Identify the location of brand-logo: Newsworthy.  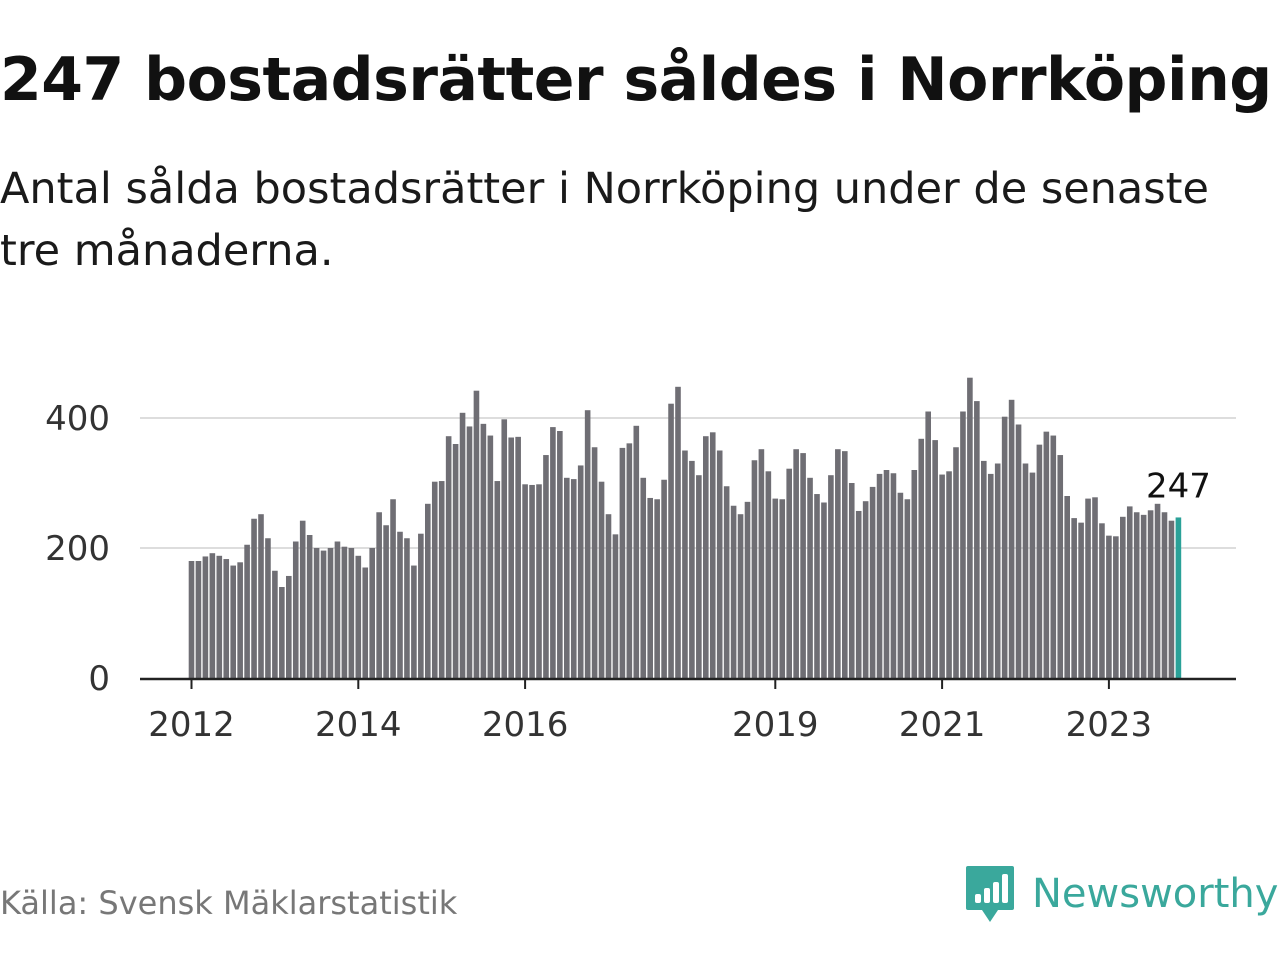
(1121, 894).